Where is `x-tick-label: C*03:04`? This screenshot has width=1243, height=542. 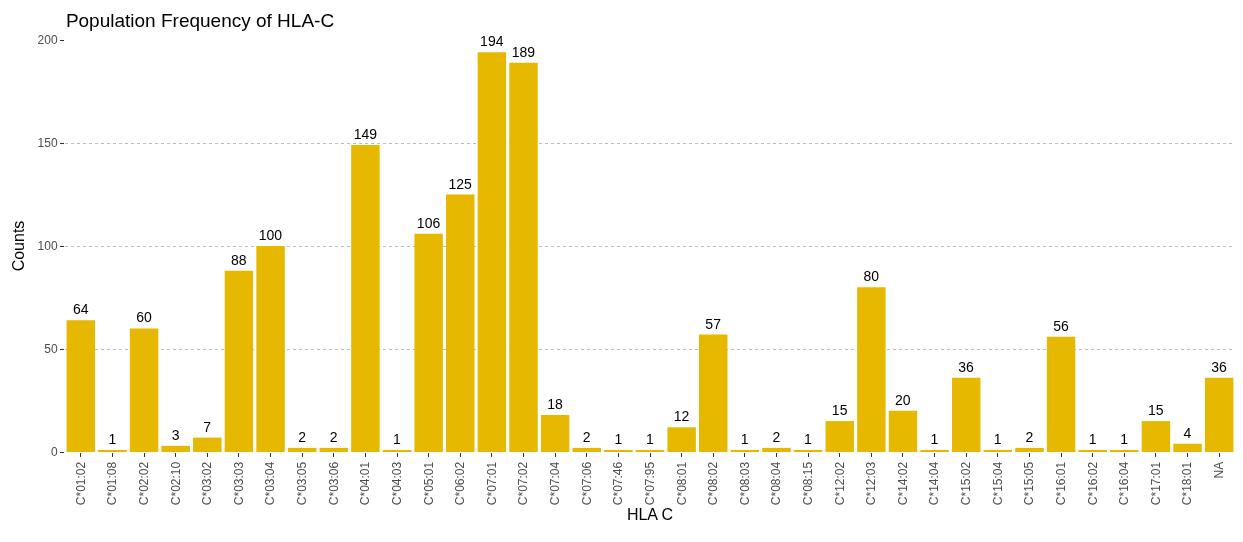
x-tick-label: C*03:04 is located at coordinates (270, 483).